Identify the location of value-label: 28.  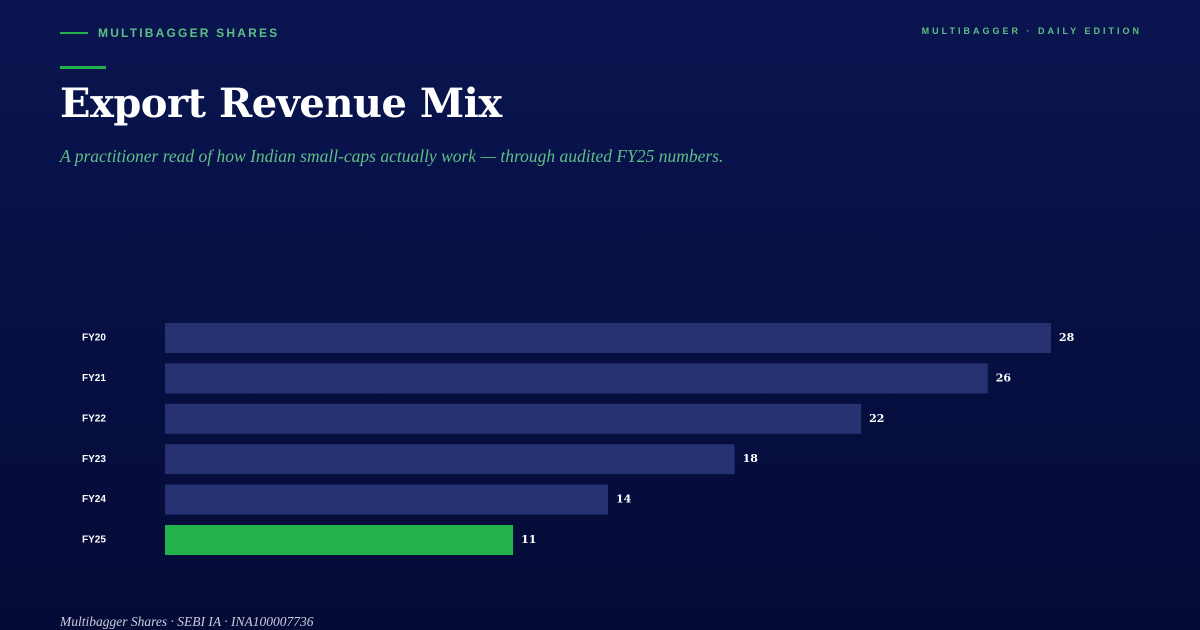
(1067, 337).